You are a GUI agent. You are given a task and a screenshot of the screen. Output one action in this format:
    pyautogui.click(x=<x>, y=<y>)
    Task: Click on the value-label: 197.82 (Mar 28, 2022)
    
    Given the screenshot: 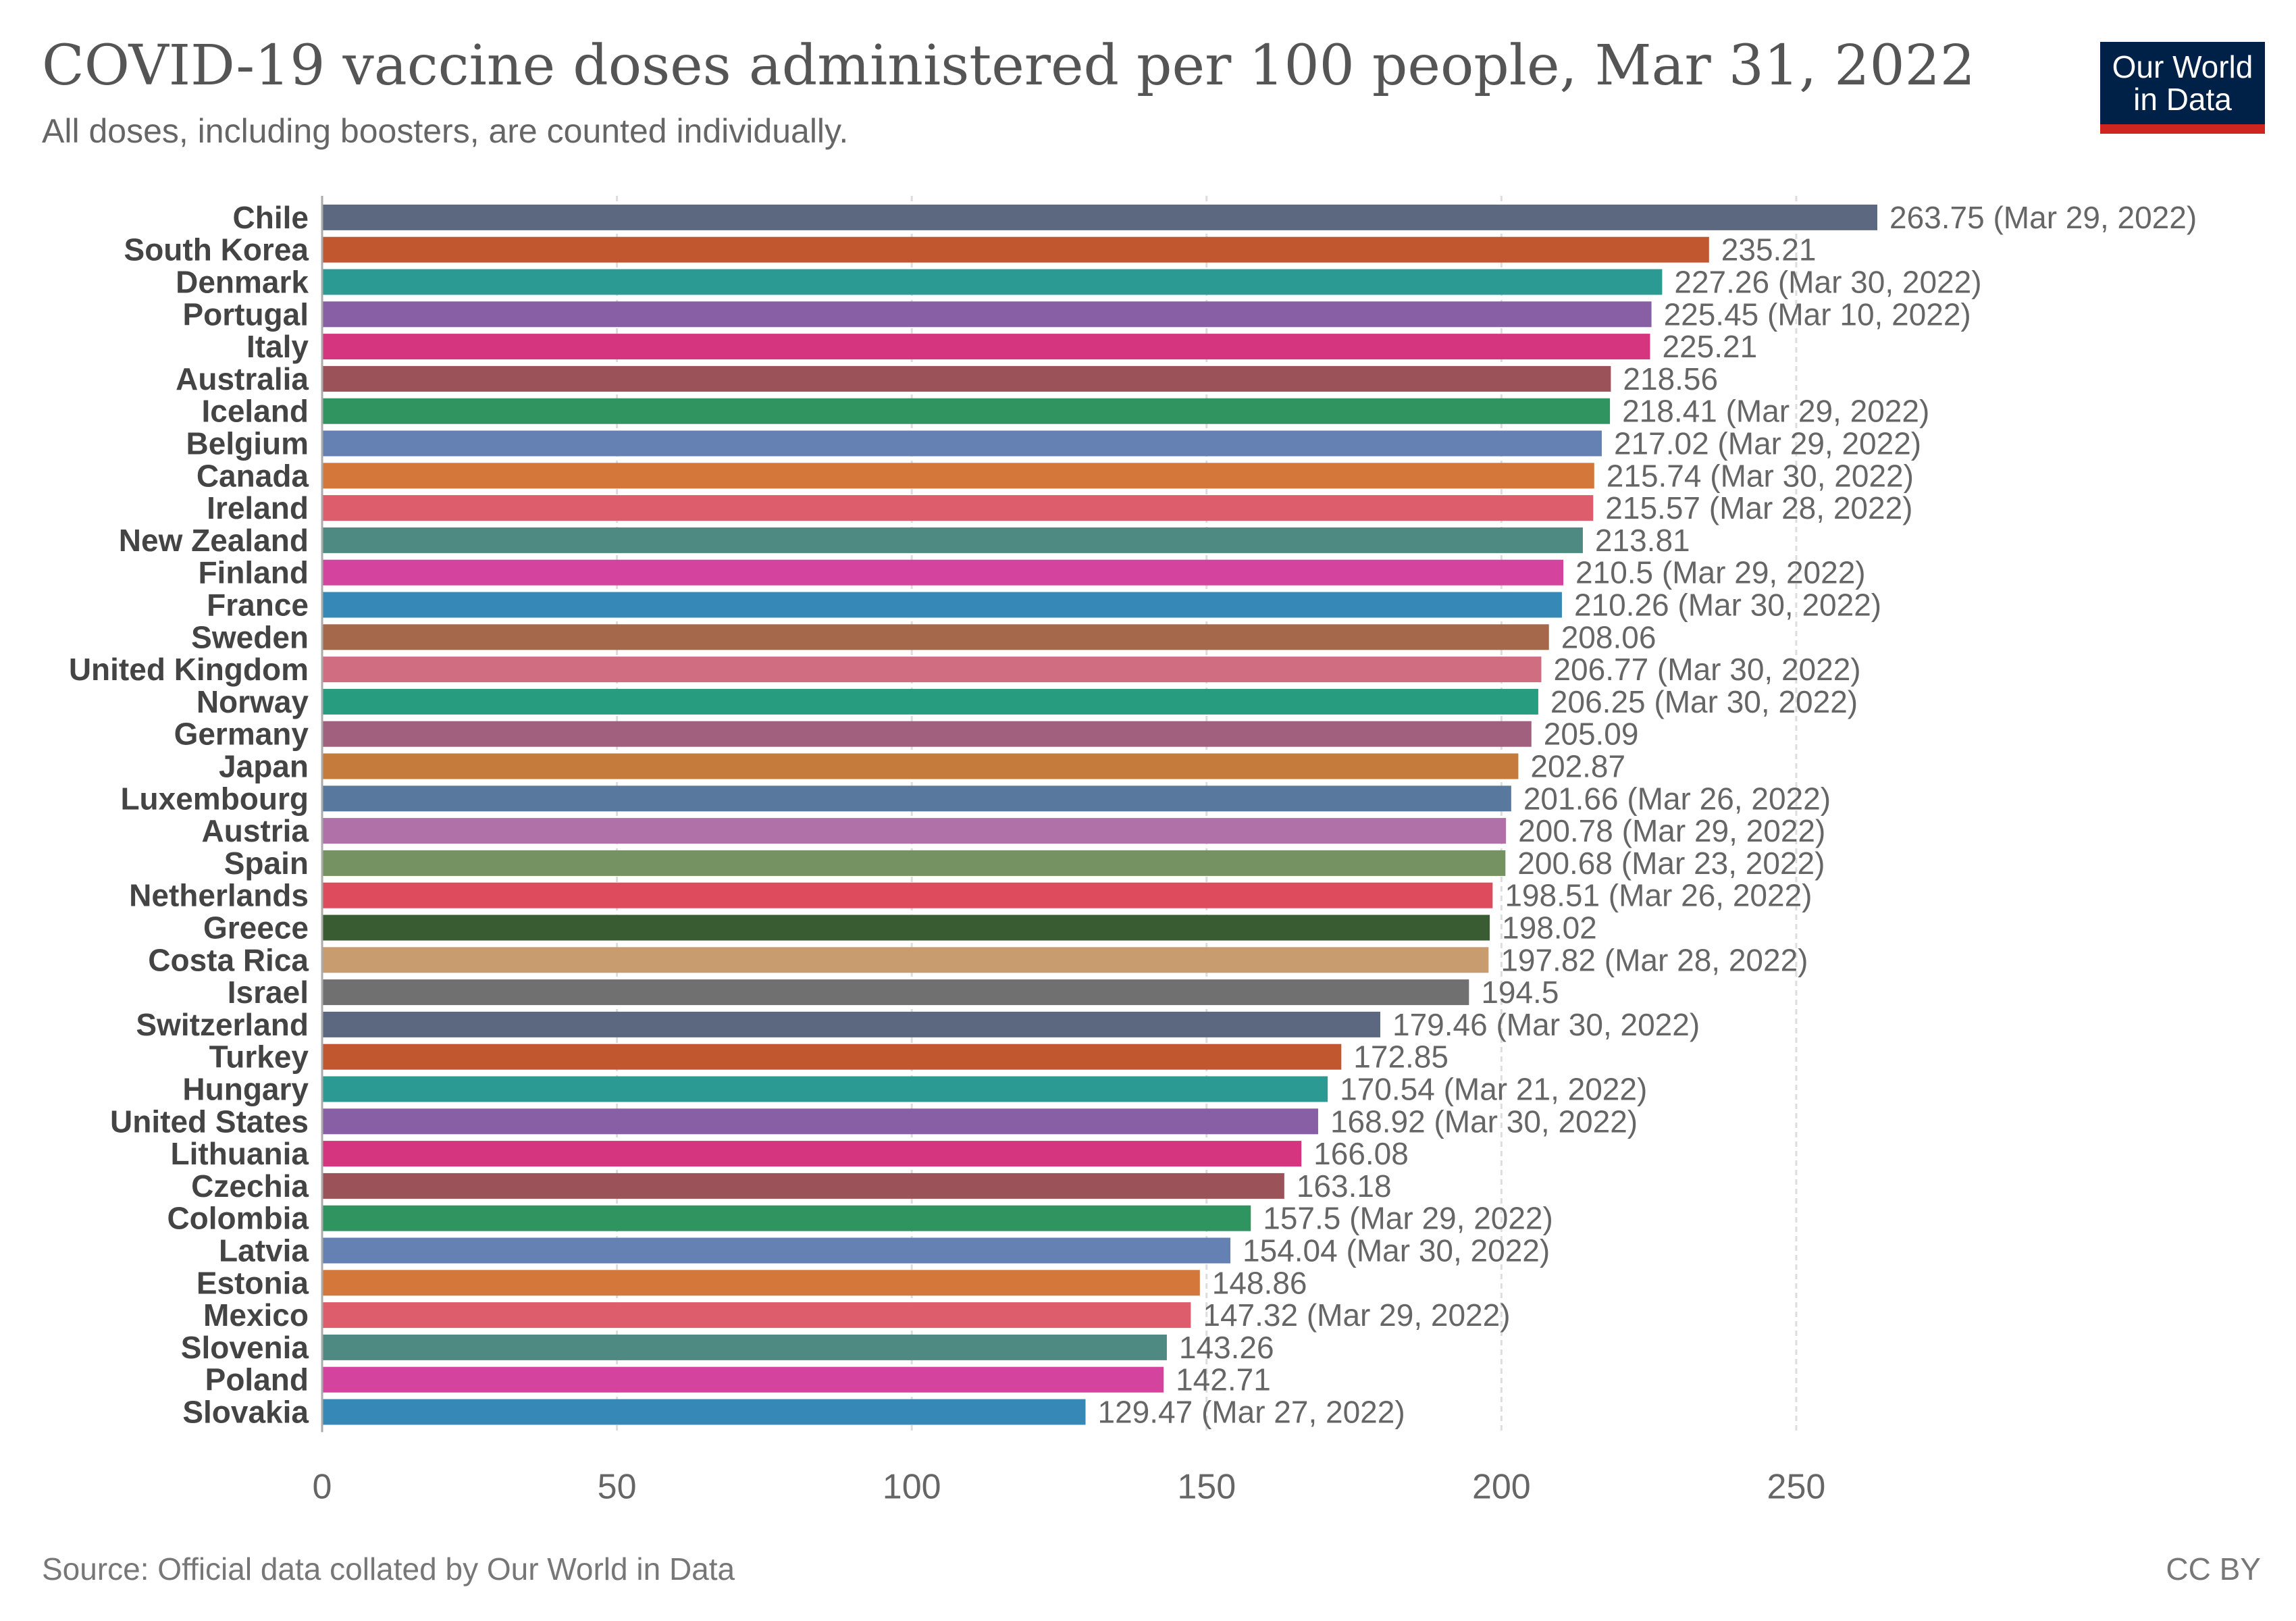 What is the action you would take?
    pyautogui.click(x=1655, y=959)
    